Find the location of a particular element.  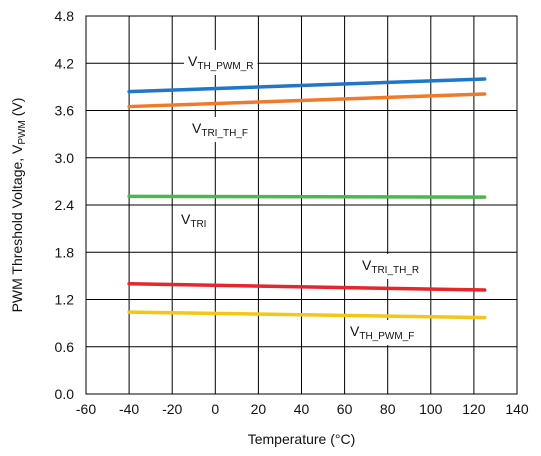

x-tick-label: -20 is located at coordinates (172, 409).